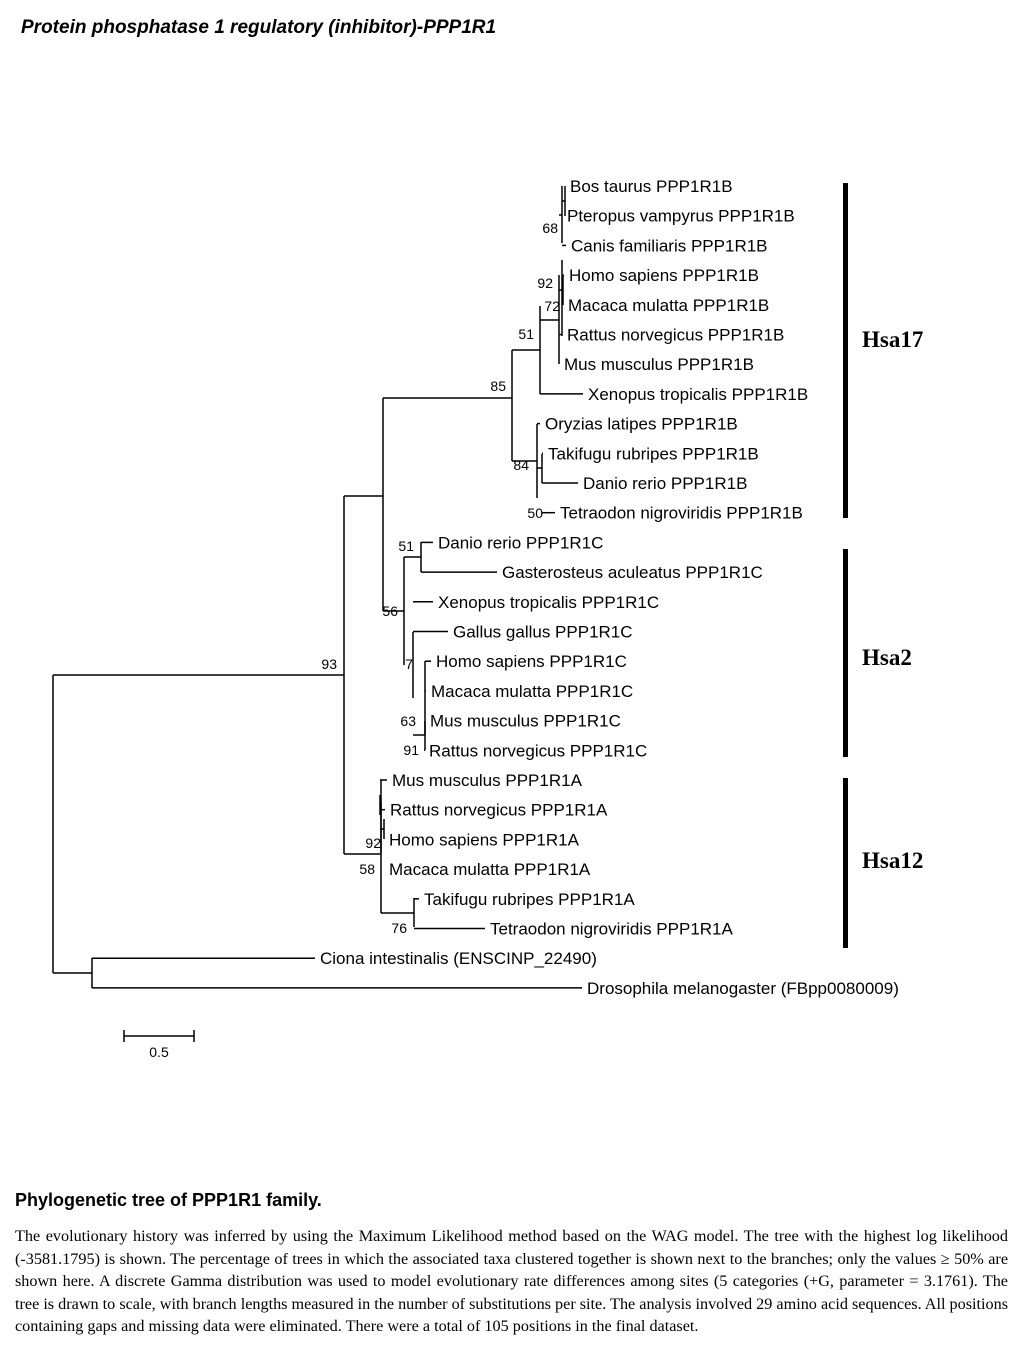 The width and height of the screenshot is (1022, 1372). What do you see at coordinates (159, 1052) in the screenshot?
I see `scale-bar-label: 0.5` at bounding box center [159, 1052].